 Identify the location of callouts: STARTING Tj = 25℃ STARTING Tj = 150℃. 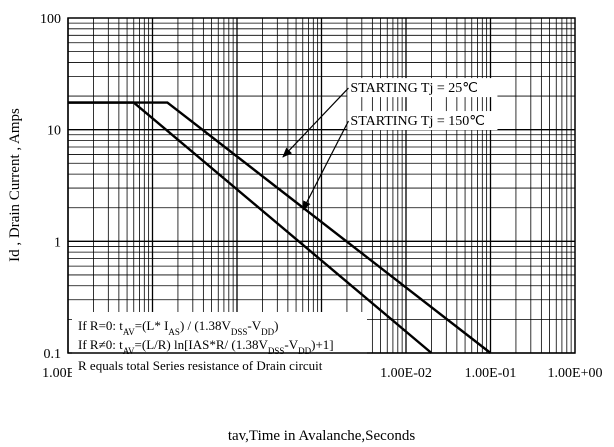
(390, 145).